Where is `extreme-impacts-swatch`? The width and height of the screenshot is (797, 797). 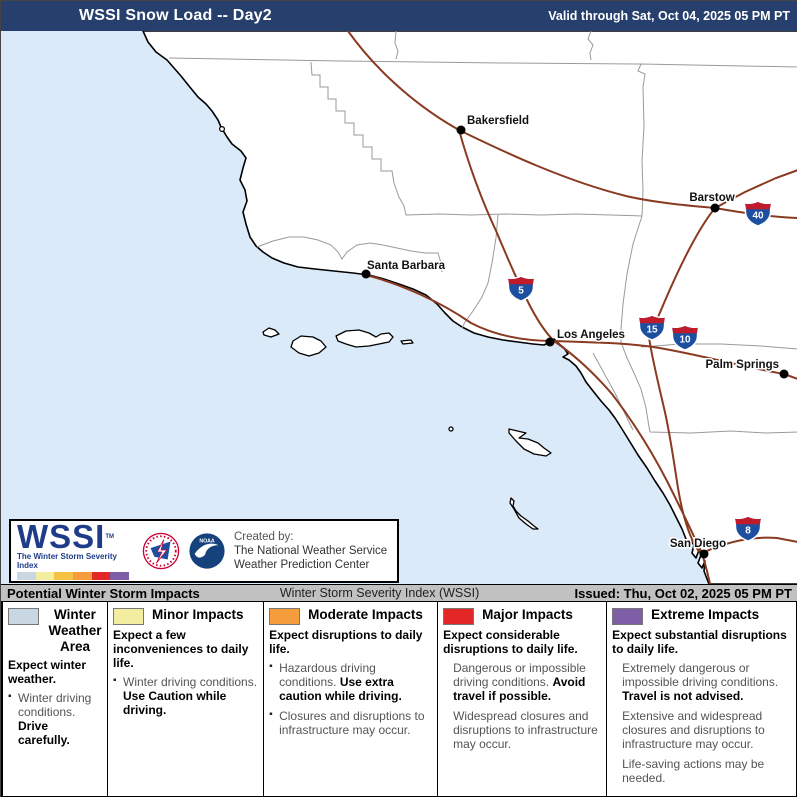 extreme-impacts-swatch is located at coordinates (628, 616).